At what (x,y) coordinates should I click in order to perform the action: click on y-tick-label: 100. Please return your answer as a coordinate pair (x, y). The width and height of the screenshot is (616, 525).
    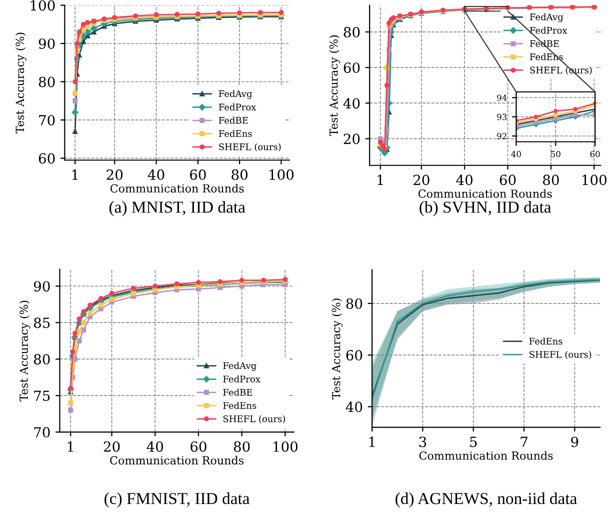
    Looking at the image, I should click on (42, 5).